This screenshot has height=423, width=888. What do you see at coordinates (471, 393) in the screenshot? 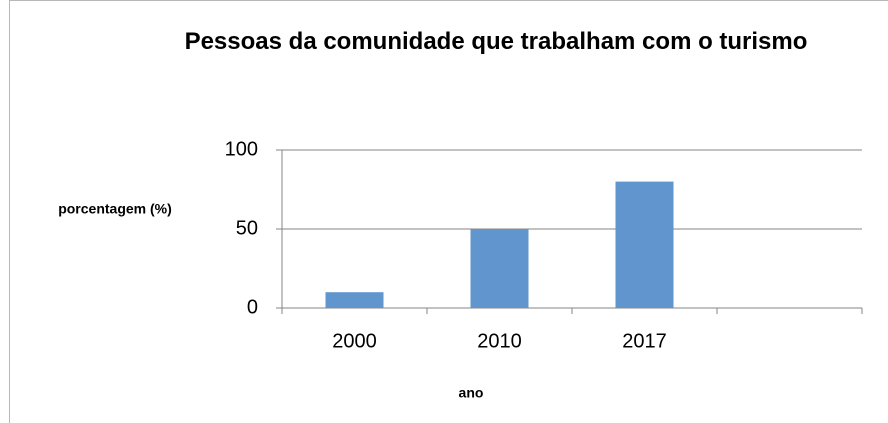
I see `x-axis-label: ano` at bounding box center [471, 393].